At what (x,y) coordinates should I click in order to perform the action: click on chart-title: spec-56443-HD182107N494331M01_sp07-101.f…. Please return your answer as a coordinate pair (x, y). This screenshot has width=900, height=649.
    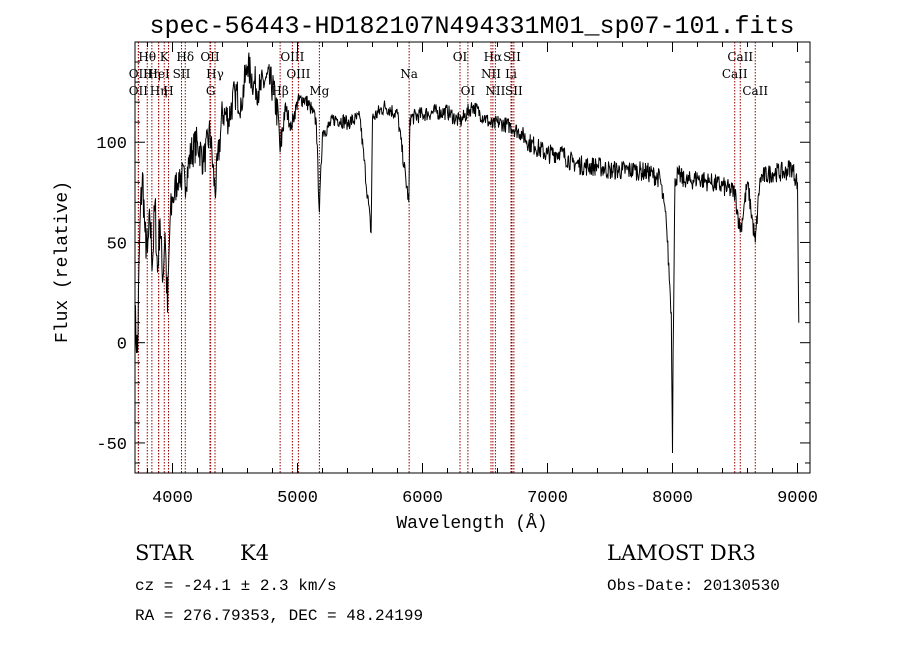
    Looking at the image, I should click on (471, 26).